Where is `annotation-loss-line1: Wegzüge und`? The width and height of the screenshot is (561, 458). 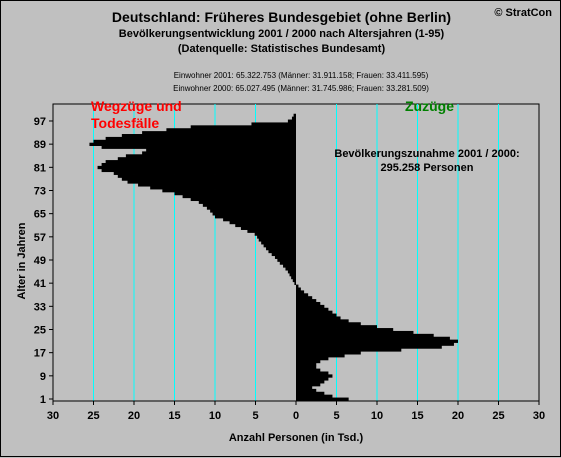
annotation-loss-line1: Wegzüge und is located at coordinates (136, 106).